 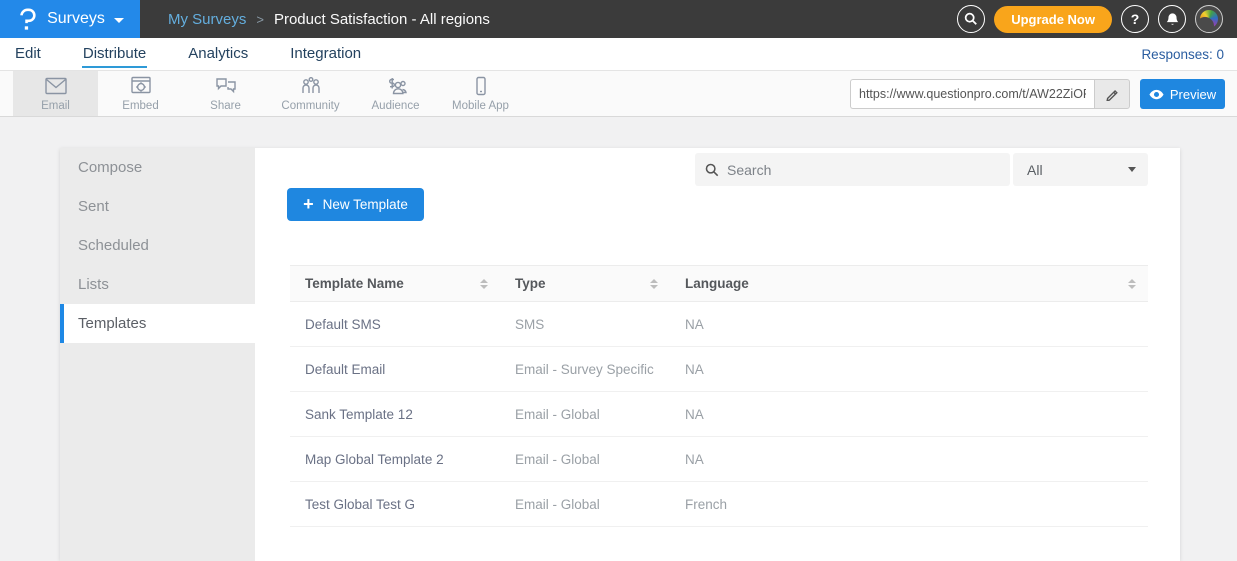 What do you see at coordinates (114, 54) in the screenshot?
I see `tab-distribute: Distribute` at bounding box center [114, 54].